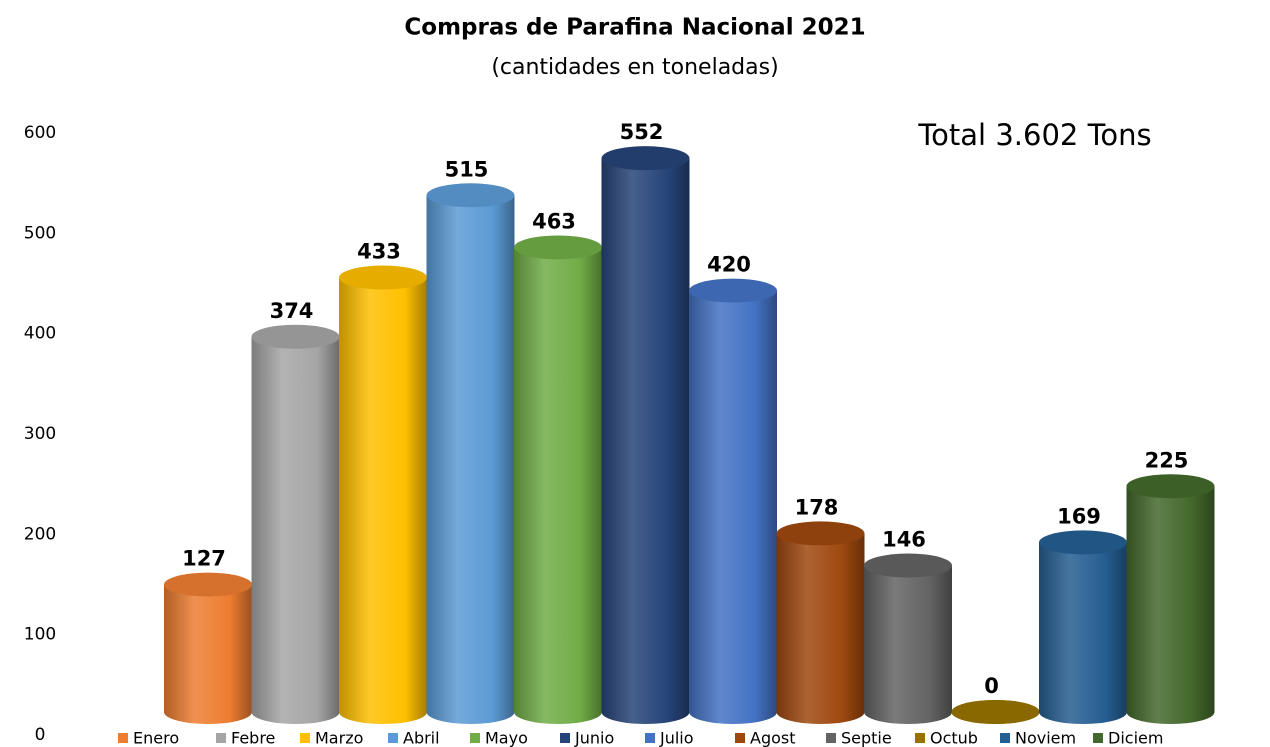  I want to click on value-label: 374, so click(292, 311).